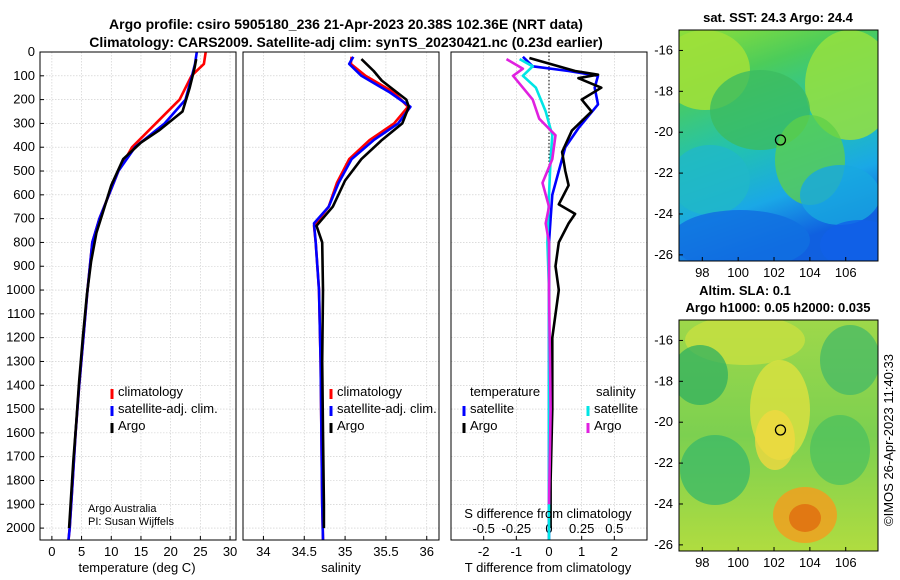 The height and width of the screenshot is (580, 900). Describe the element at coordinates (492, 408) in the screenshot. I see `legend-t-satellite: satellite` at that location.